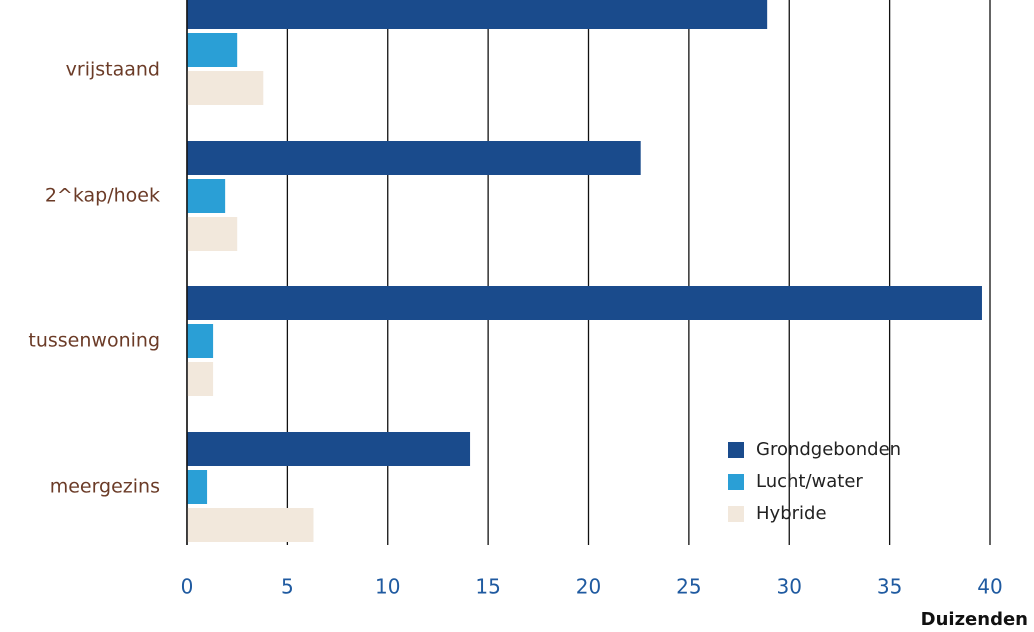 The width and height of the screenshot is (1034, 632). I want to click on x-tick-label: 40, so click(989, 587).